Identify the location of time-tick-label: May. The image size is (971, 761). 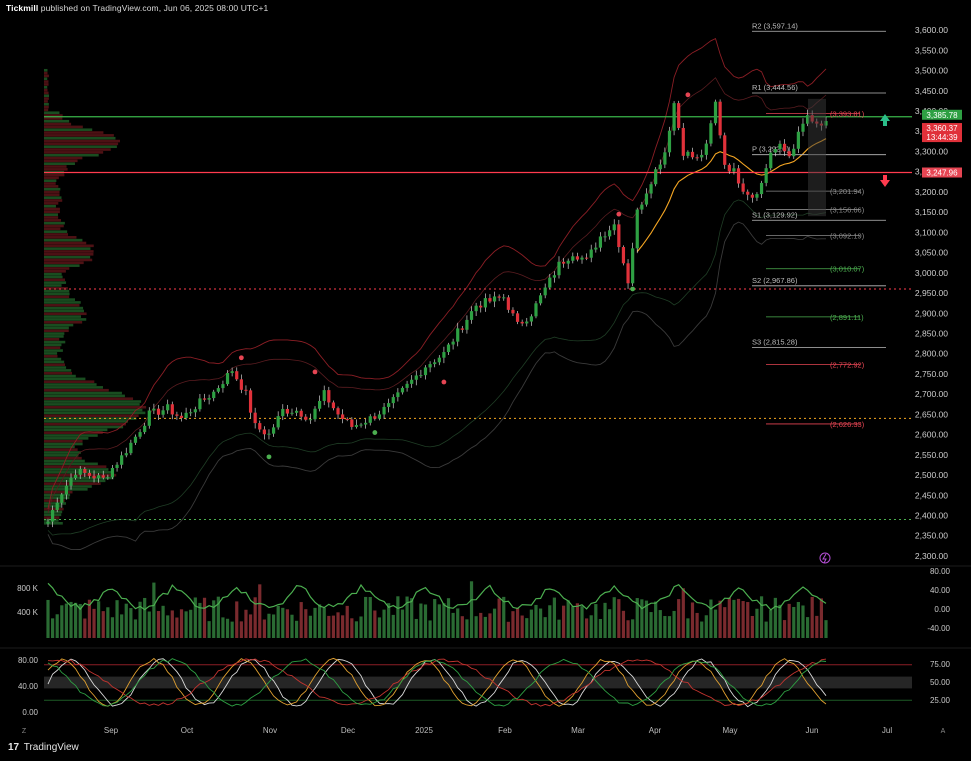
(729, 730).